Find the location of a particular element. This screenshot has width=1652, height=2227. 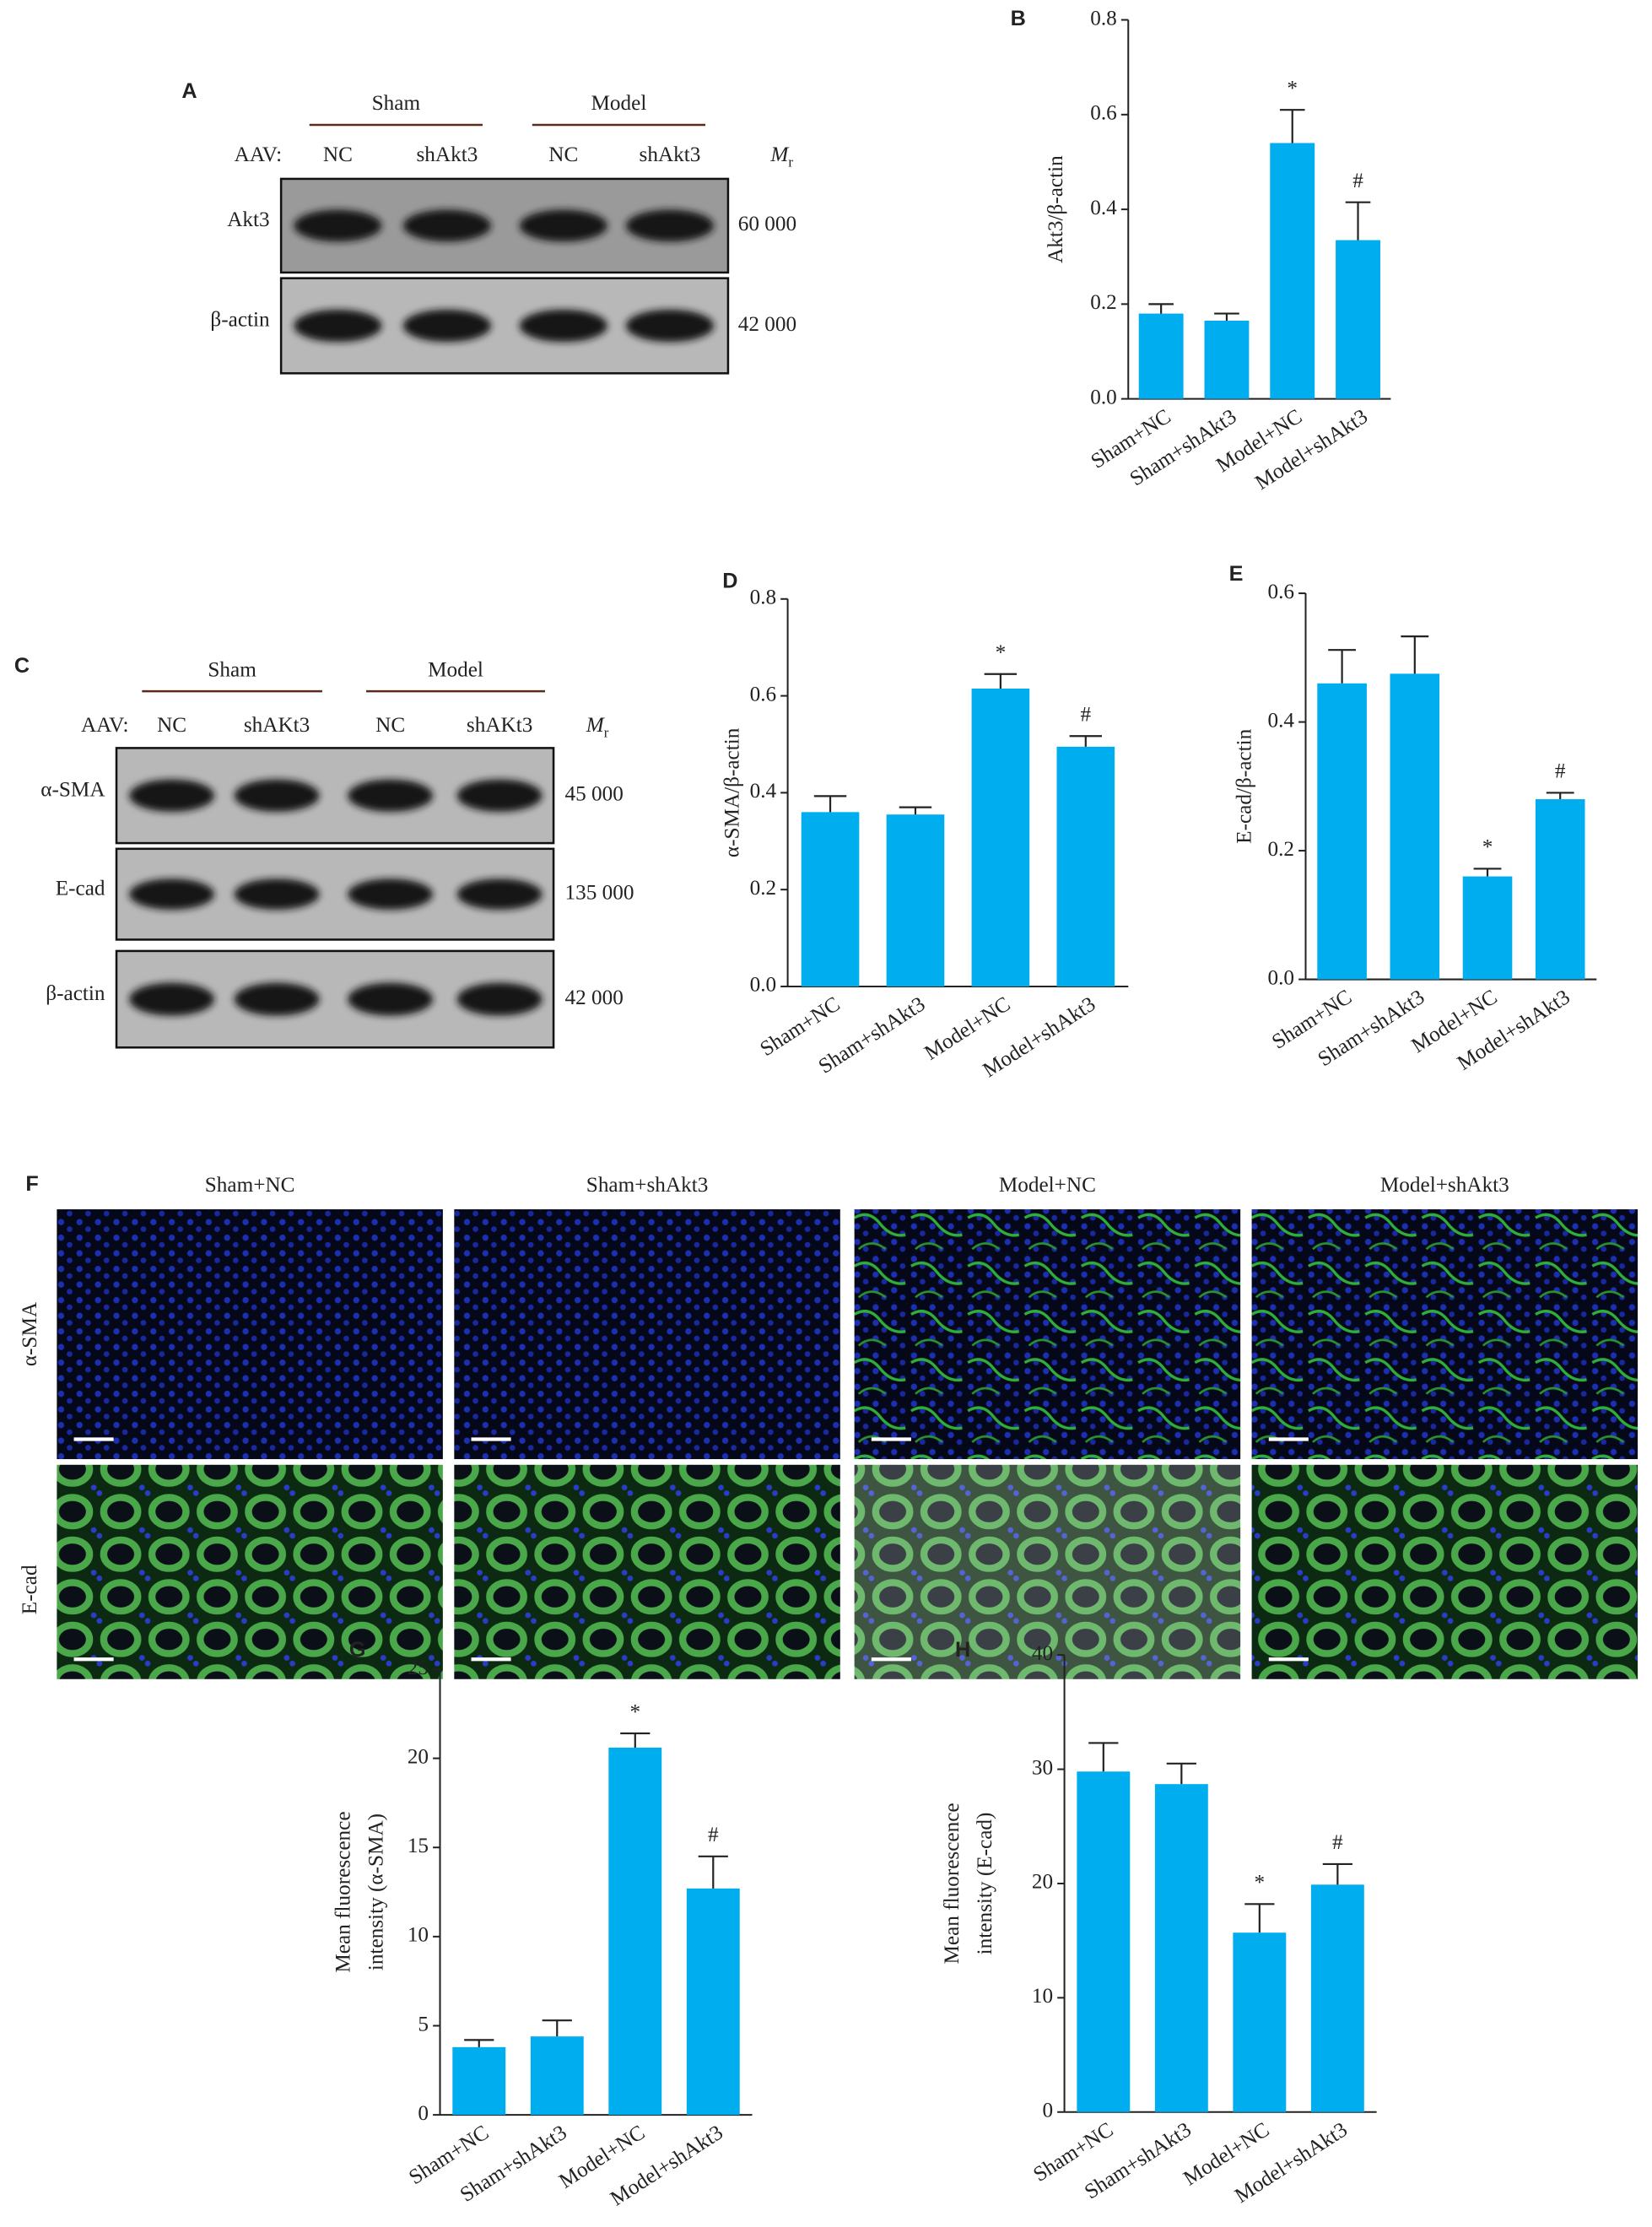

y-tick-label: 25 is located at coordinates (418, 1668).